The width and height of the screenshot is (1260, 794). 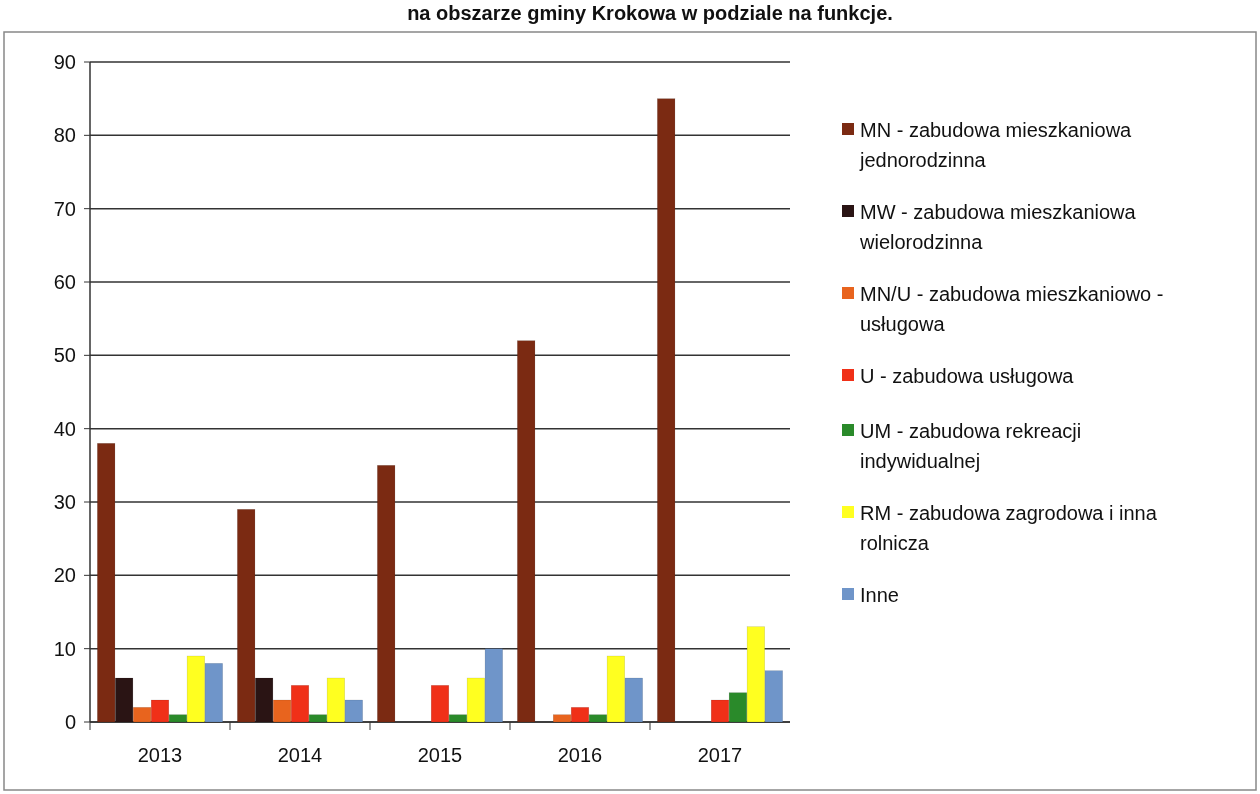 I want to click on y-tick-label: 10, so click(x=64, y=648).